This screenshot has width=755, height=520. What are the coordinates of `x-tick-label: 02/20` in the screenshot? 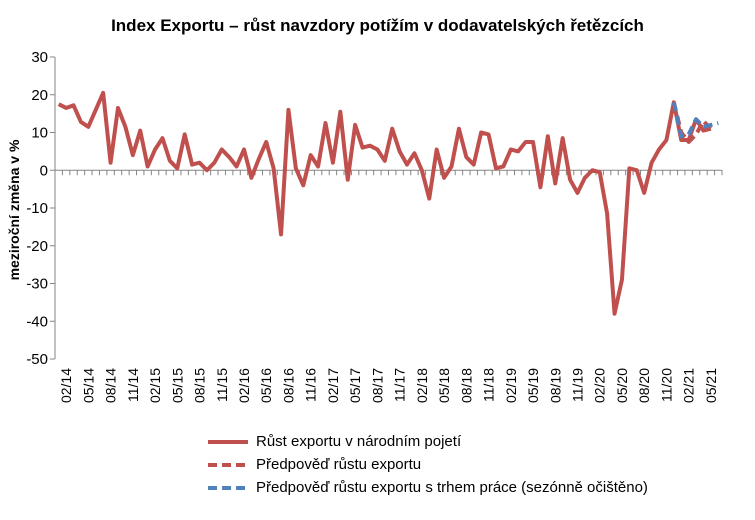 It's located at (600, 385).